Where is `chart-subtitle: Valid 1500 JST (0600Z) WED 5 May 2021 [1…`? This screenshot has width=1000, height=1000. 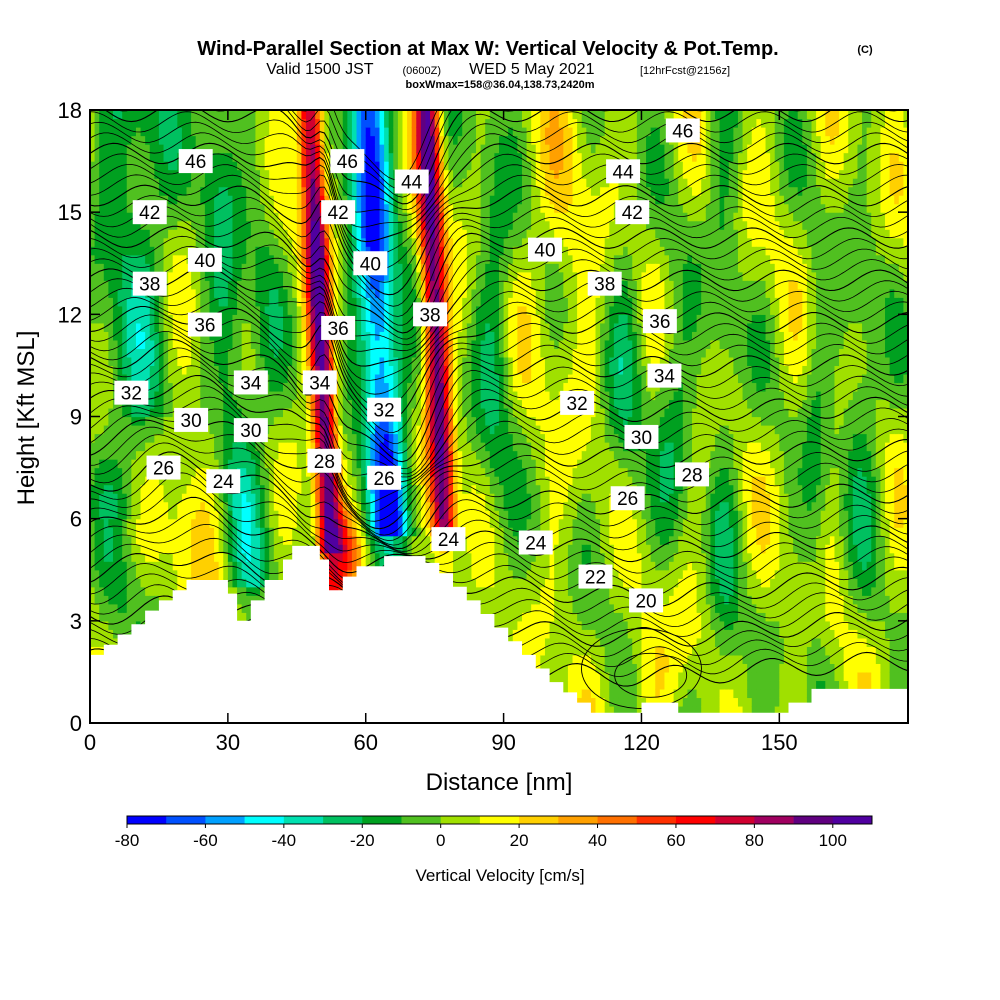
chart-subtitle: Valid 1500 JST (0600Z) WED 5 May 2021 [1… is located at coordinates (498, 69).